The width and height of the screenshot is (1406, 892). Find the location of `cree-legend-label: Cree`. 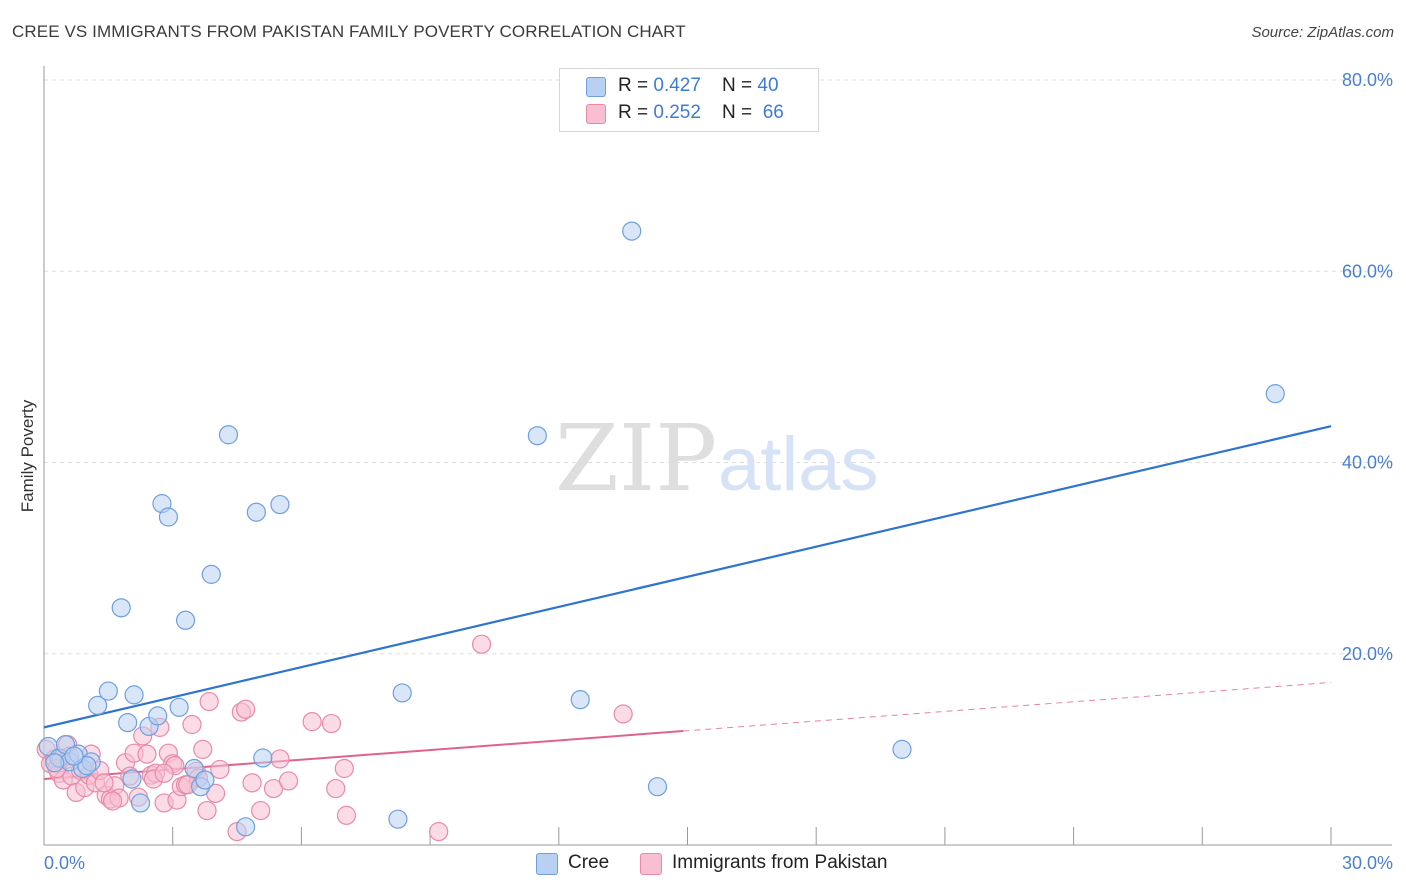

cree-legend-label: Cree is located at coordinates (589, 862).